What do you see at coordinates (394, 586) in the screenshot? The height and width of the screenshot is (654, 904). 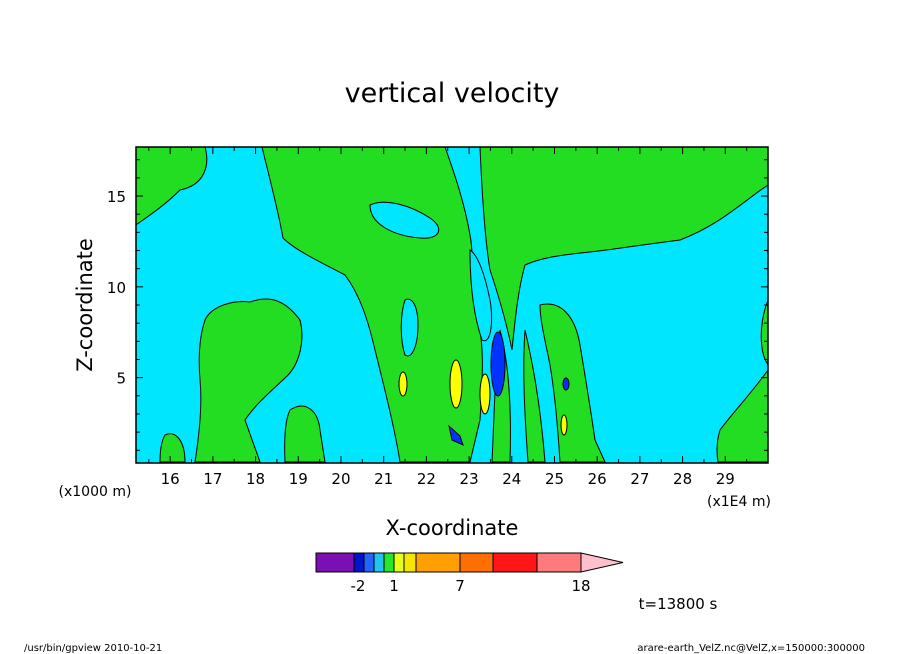 I see `colorbar-label: 1` at bounding box center [394, 586].